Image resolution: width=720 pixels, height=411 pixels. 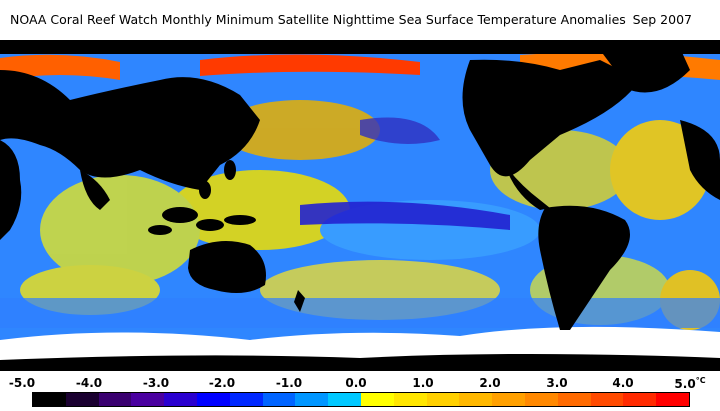 What do you see at coordinates (557, 383) in the screenshot?
I see `scale-label: 3.0` at bounding box center [557, 383].